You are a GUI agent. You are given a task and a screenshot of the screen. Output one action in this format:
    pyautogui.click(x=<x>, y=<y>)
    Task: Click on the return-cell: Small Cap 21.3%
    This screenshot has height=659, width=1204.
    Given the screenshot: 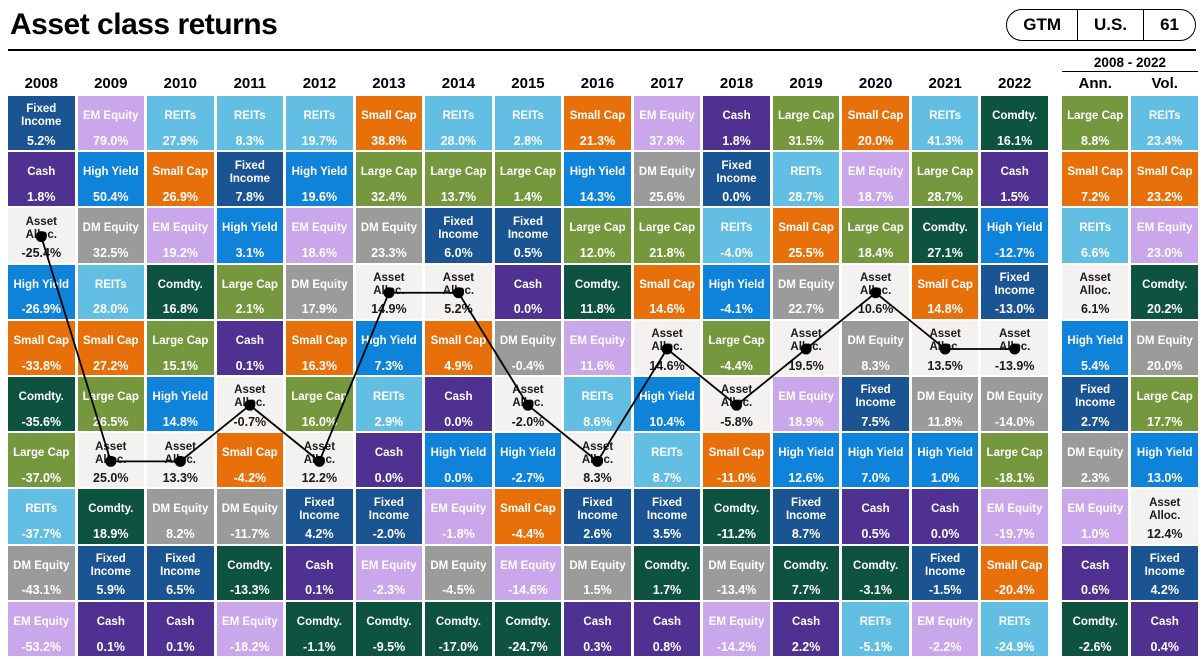 What is the action you would take?
    pyautogui.click(x=597, y=123)
    